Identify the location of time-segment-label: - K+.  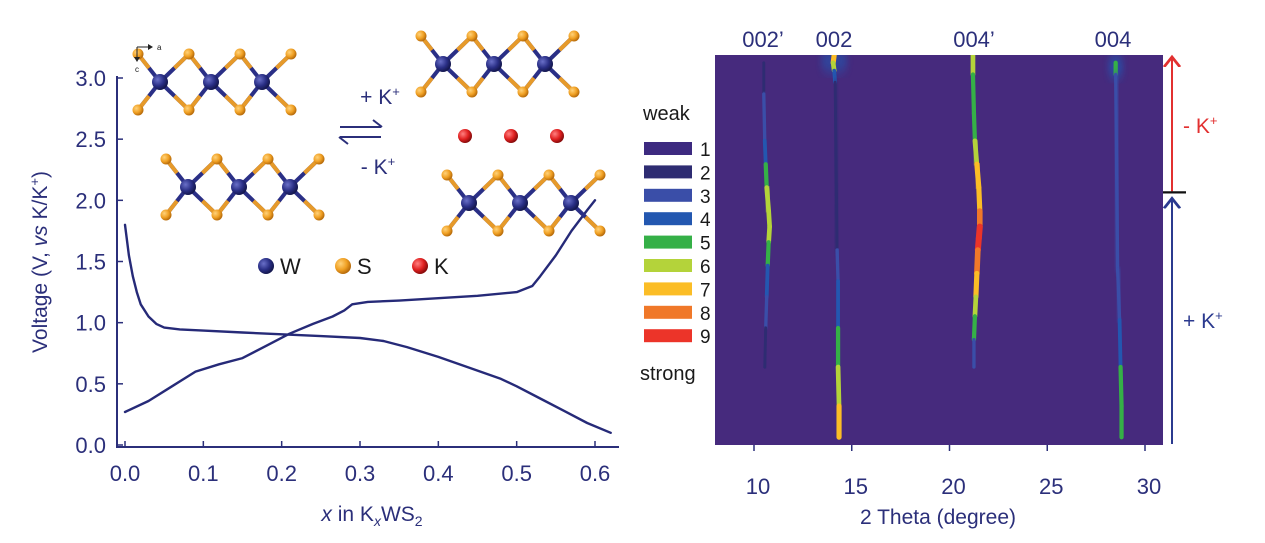
(1200, 125).